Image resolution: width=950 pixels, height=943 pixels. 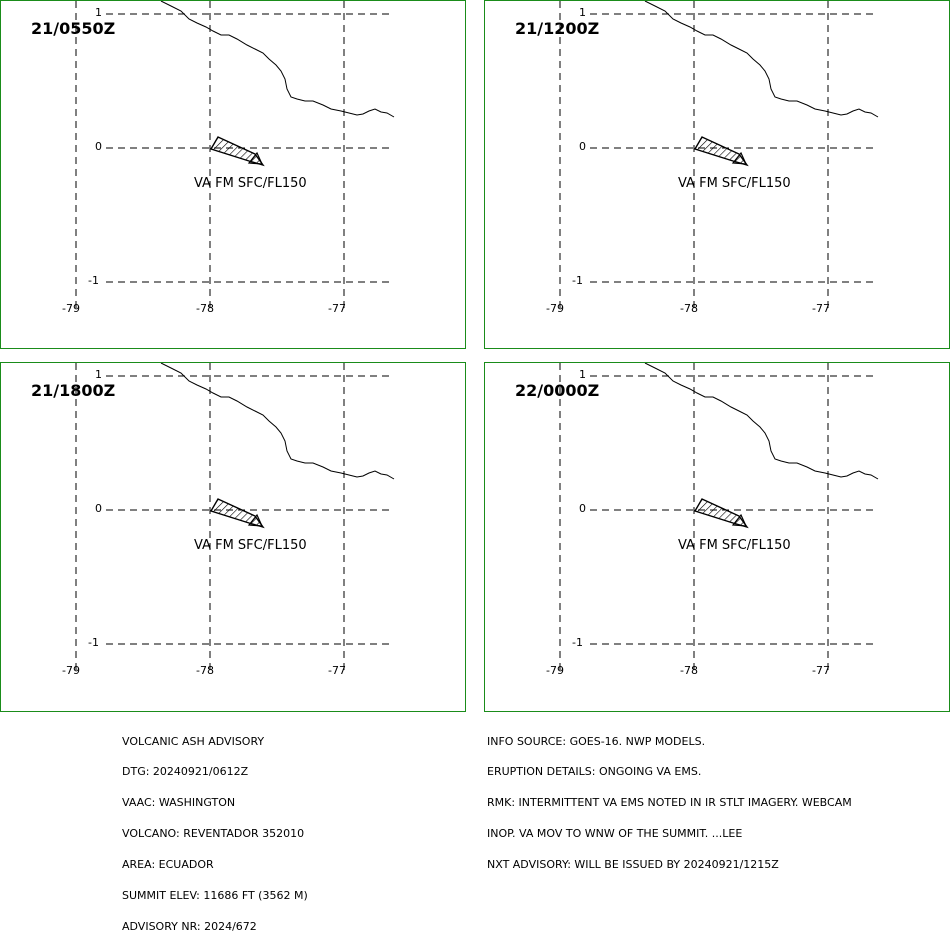 I want to click on advisory-line: ERUPTION DETAILS: ONGOING VA EMS., so click(x=594, y=772).